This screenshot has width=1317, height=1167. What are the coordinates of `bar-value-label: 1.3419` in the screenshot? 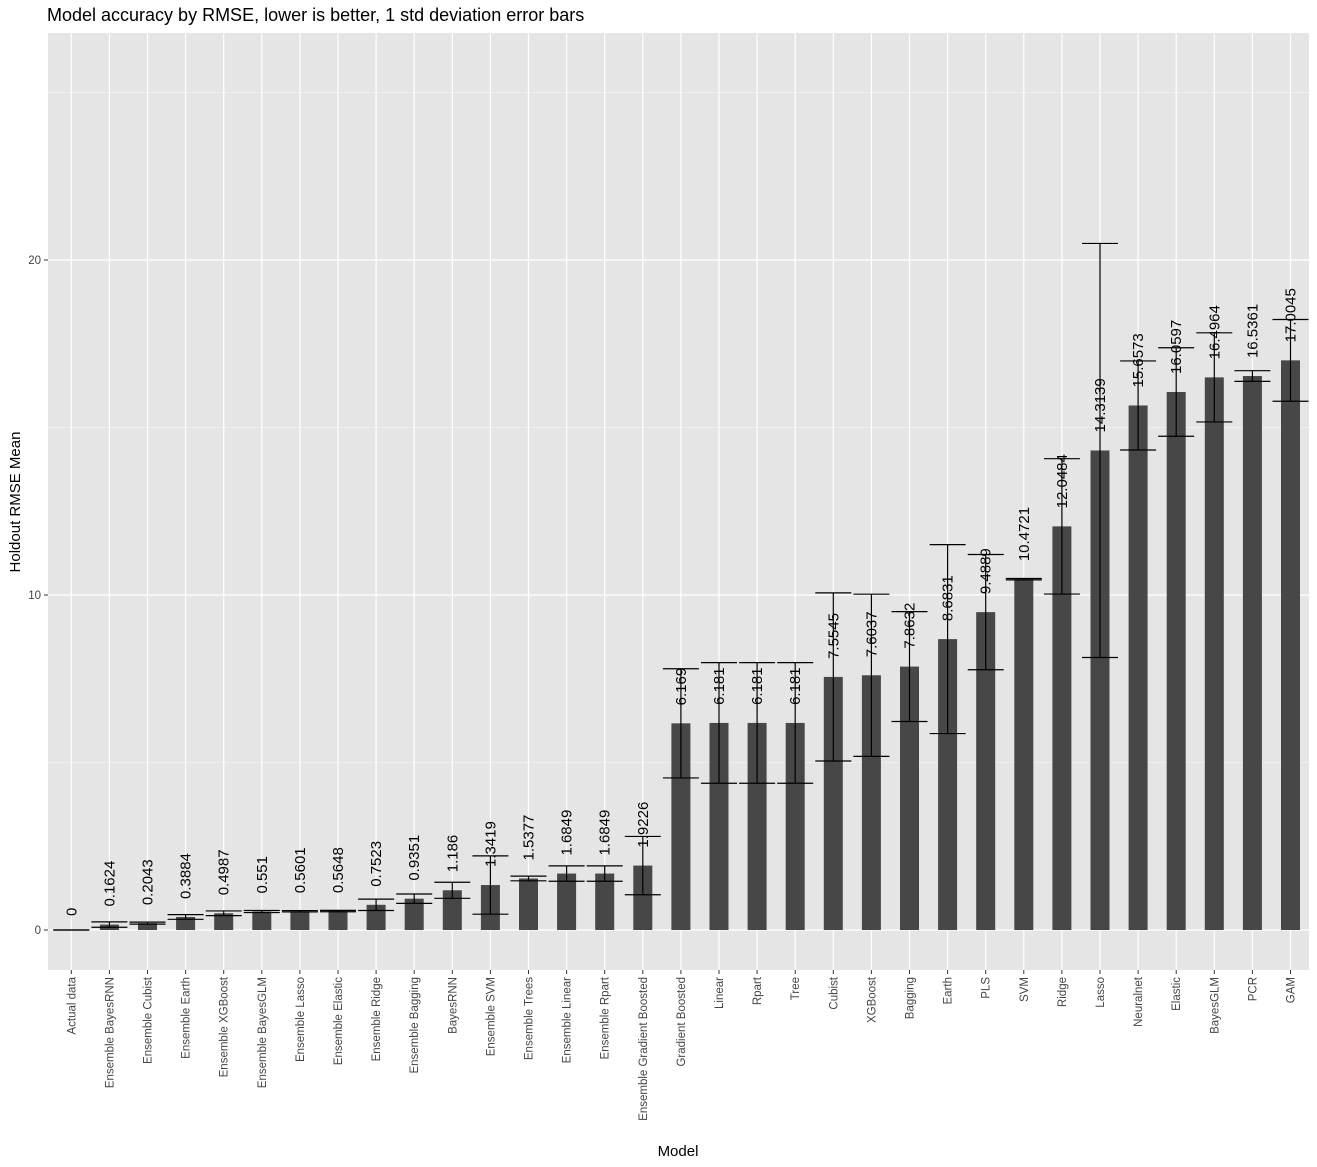 It's located at (490, 844).